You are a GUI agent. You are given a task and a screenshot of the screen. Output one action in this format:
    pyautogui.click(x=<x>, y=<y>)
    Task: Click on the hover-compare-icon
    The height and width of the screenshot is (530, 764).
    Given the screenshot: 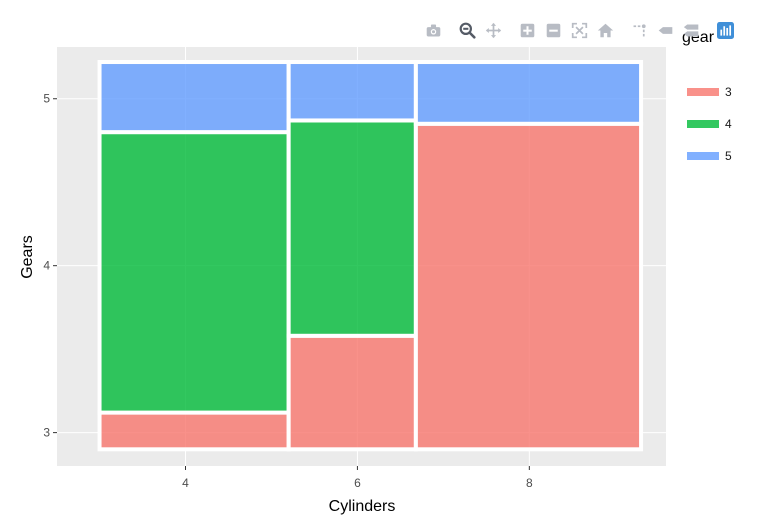 What is the action you would take?
    pyautogui.click(x=691, y=30)
    